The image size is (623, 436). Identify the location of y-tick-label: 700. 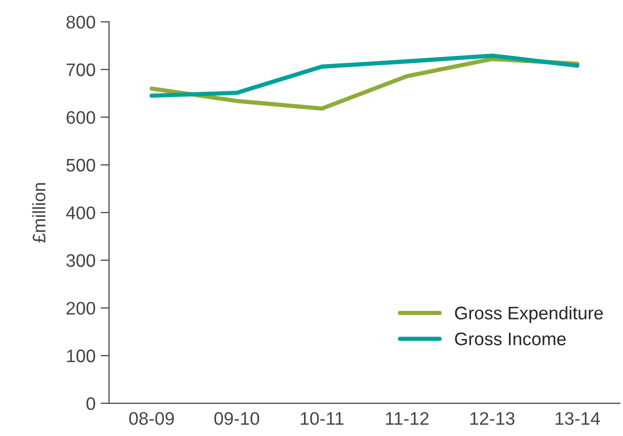
(81, 69).